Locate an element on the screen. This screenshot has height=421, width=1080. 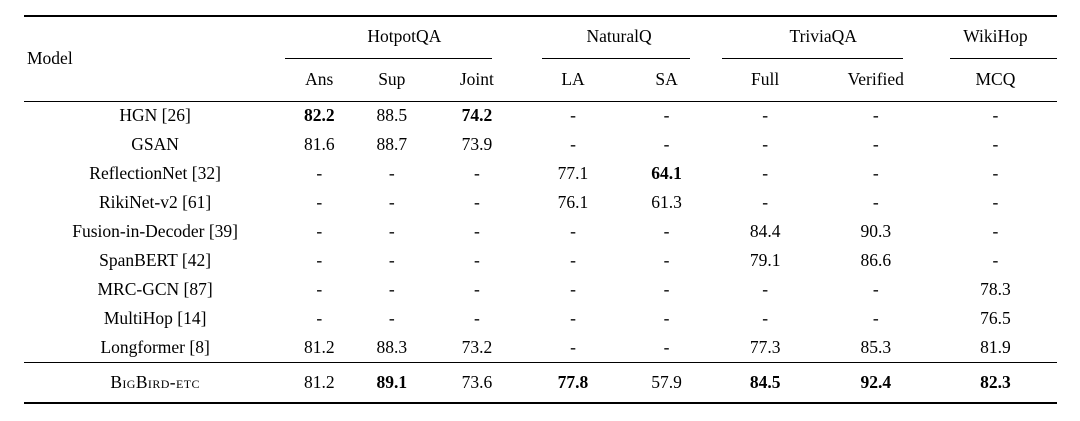
value-cell: 64.1 is located at coordinates (666, 173).